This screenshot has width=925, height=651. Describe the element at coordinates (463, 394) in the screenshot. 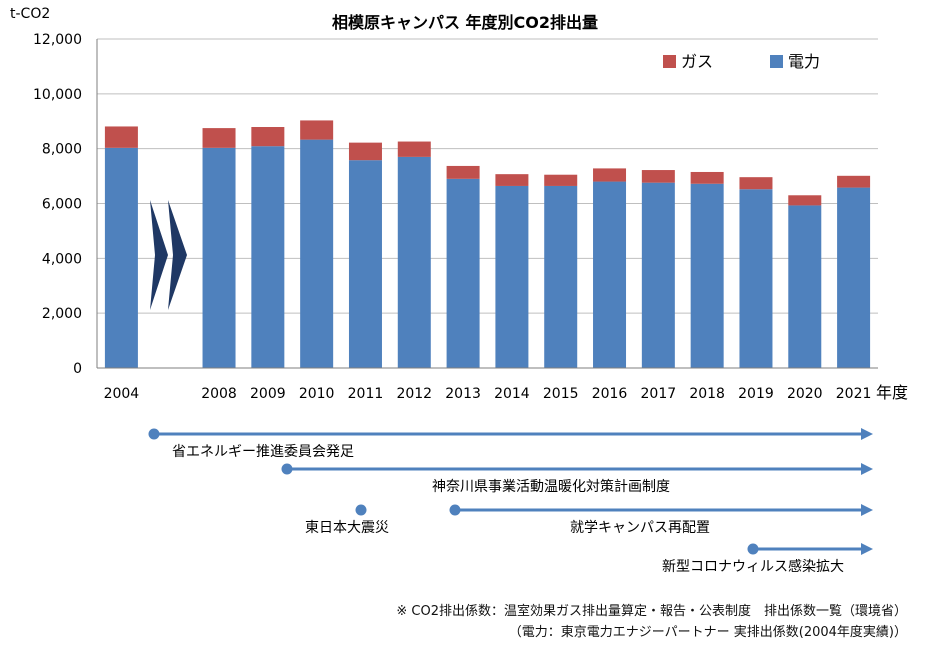

I see `x-tick-label: 2013` at that location.